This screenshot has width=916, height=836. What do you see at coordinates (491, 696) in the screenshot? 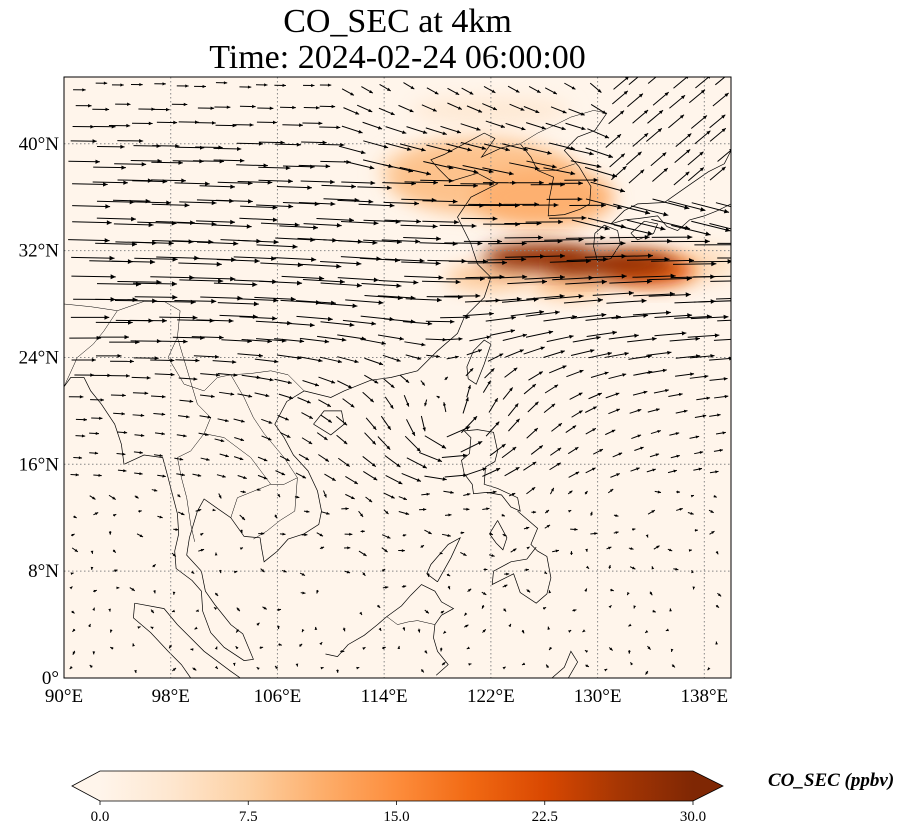
I see `lon-tick-label: 122°E` at bounding box center [491, 696].